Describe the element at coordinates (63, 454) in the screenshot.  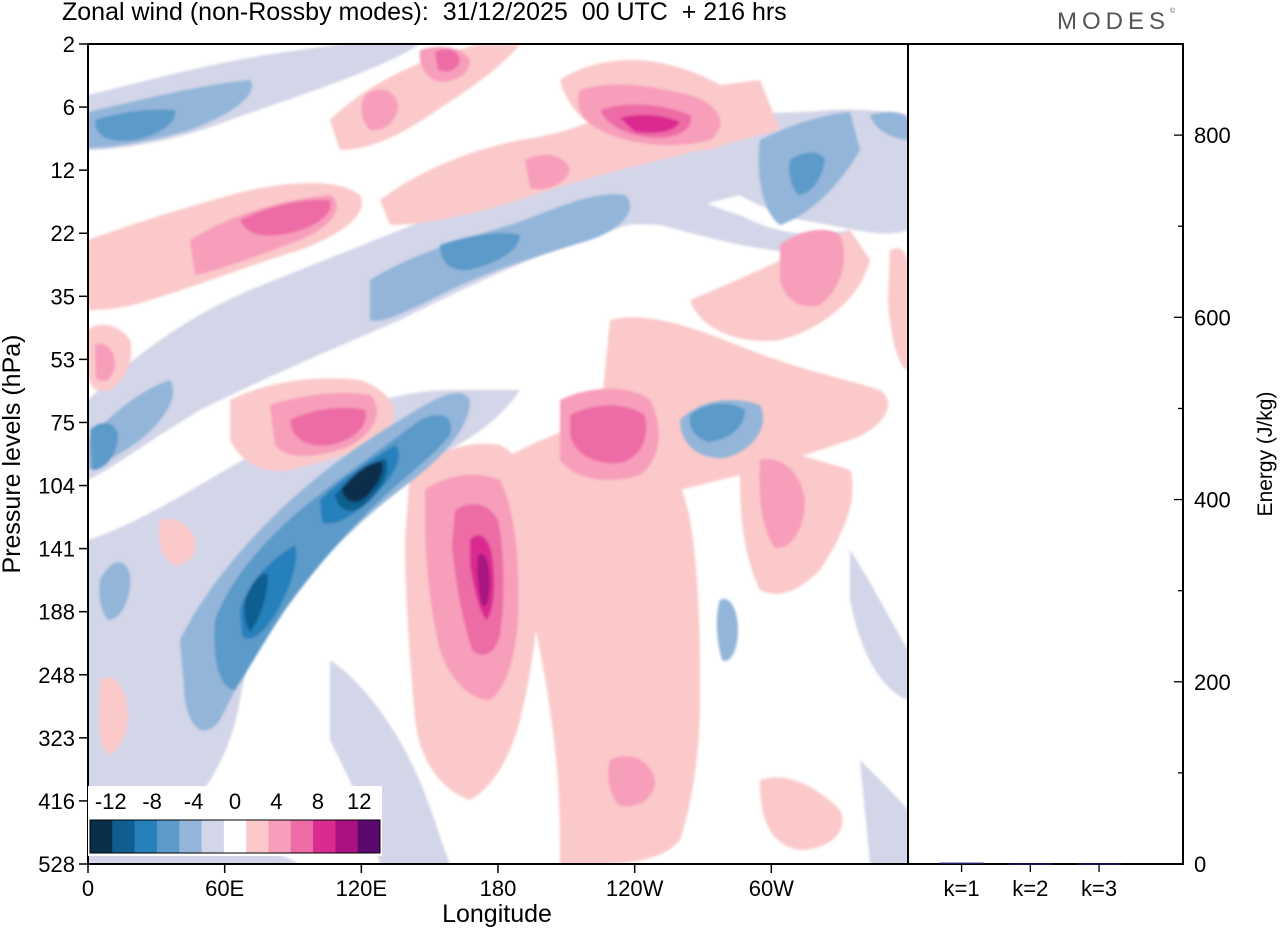
I see `pressure-axis: 2 6 12 22 35 53 75 104 141 188 248 323 416 528` at that location.